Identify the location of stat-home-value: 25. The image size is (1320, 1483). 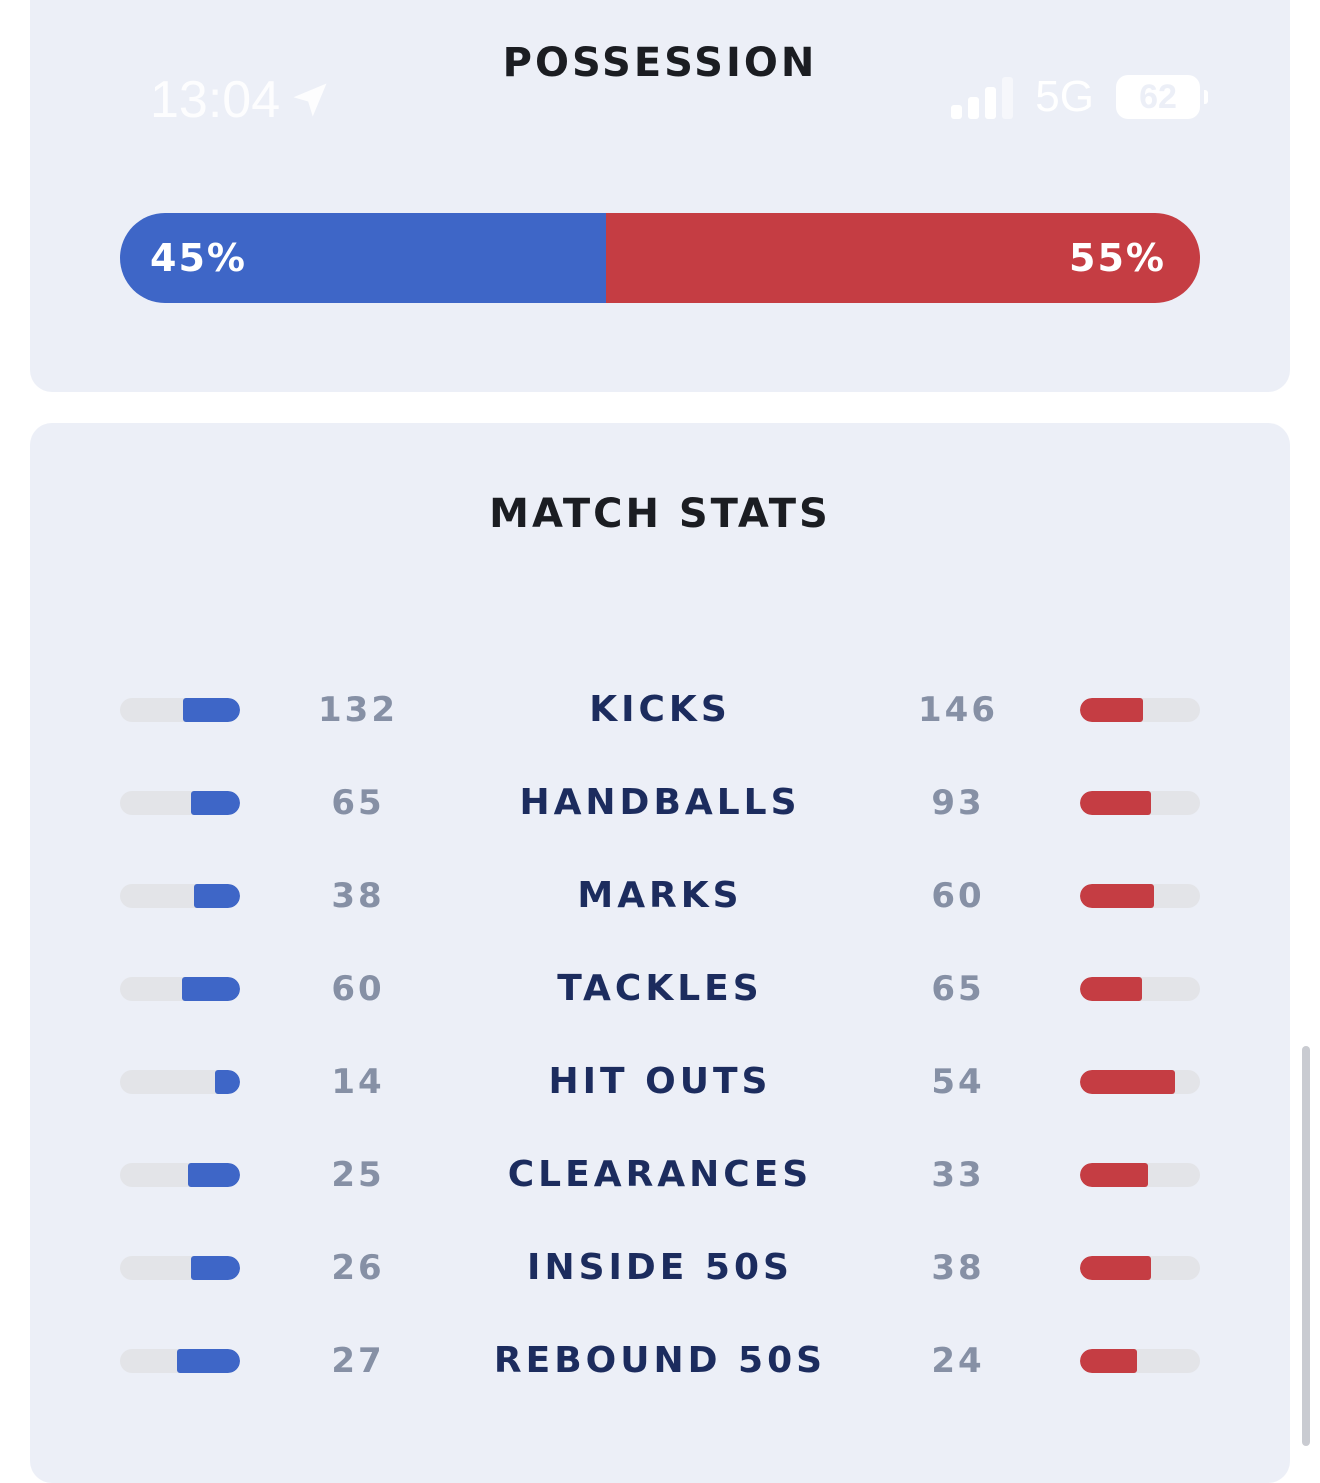
(358, 1175).